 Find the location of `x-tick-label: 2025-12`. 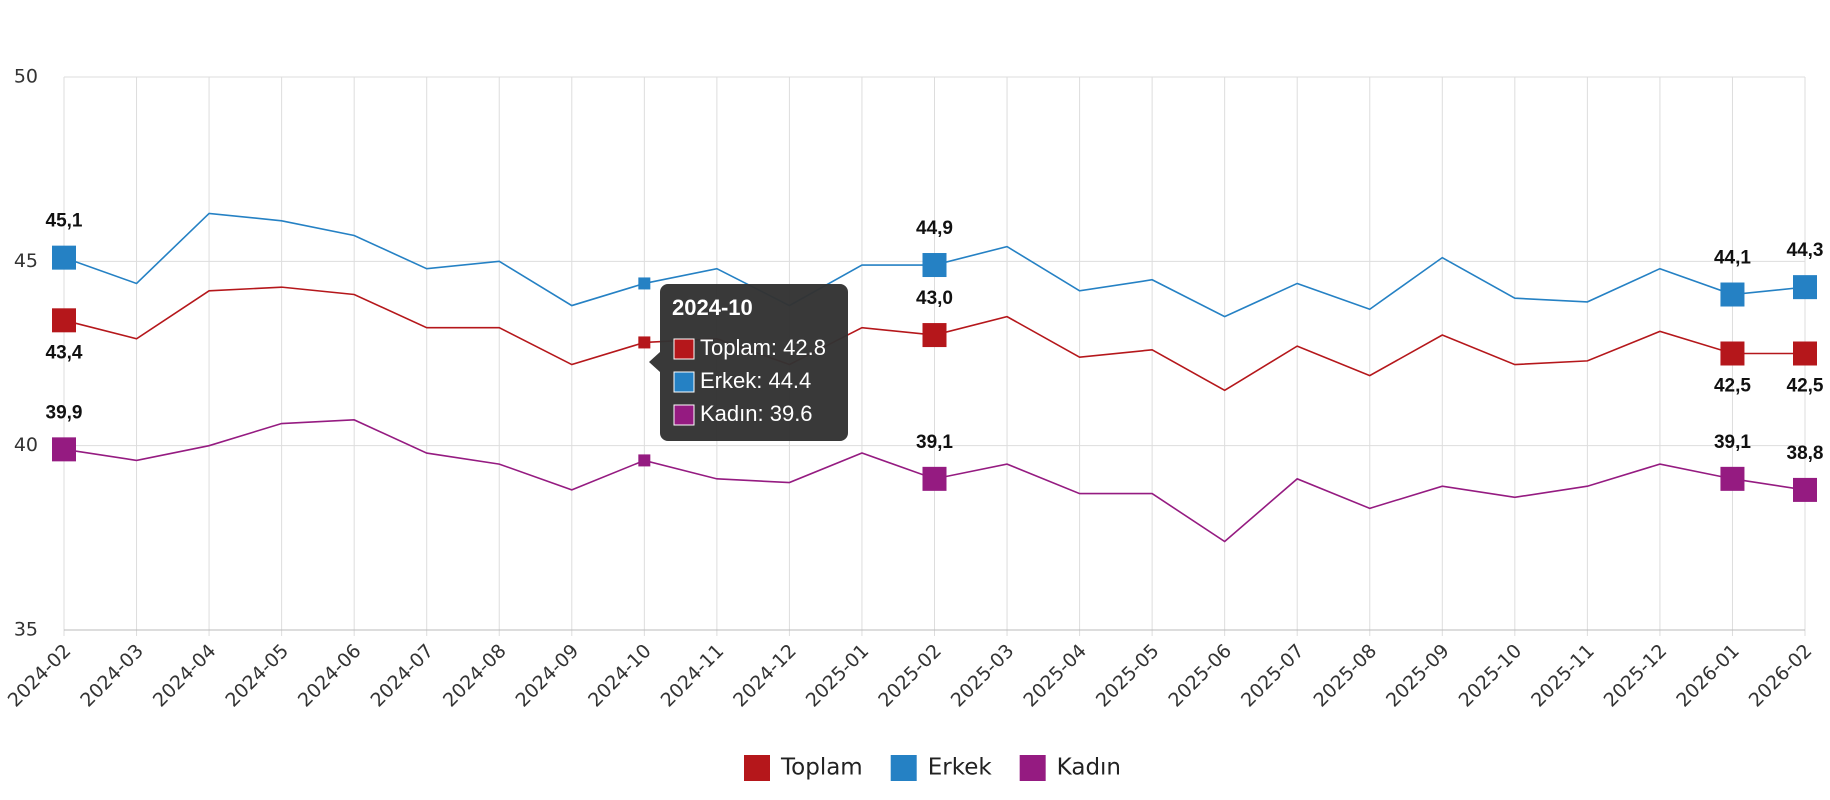

x-tick-label: 2025-12 is located at coordinates (1636, 676).